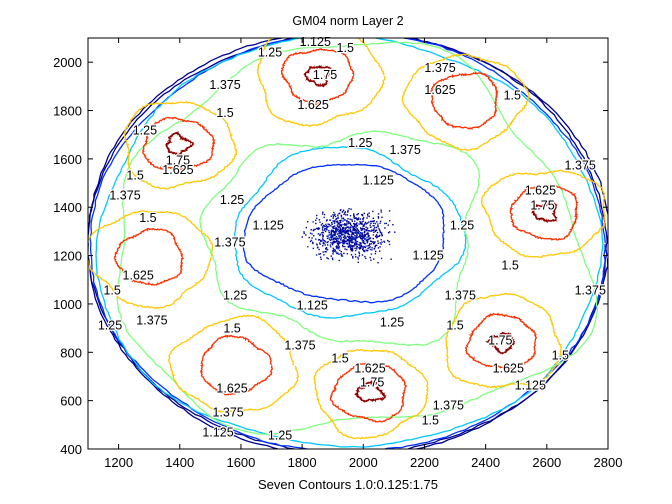  Describe the element at coordinates (71, 401) in the screenshot. I see `y-tick-label: 600` at that location.